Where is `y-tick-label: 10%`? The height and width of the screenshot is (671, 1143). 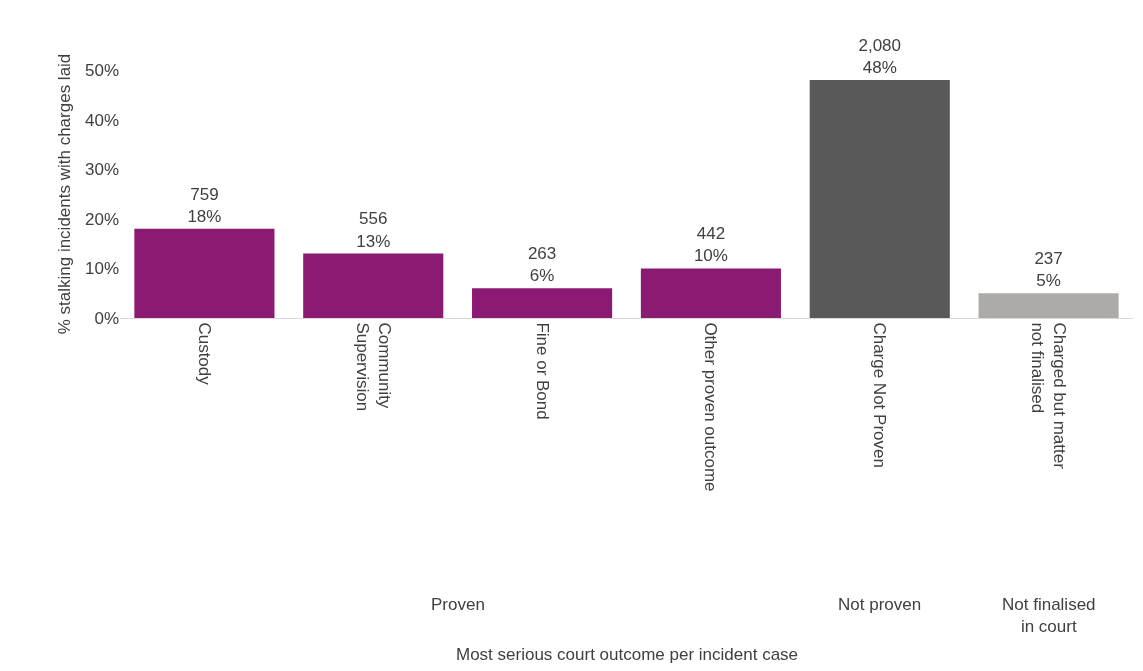 y-tick-label: 10% is located at coordinates (101, 269).